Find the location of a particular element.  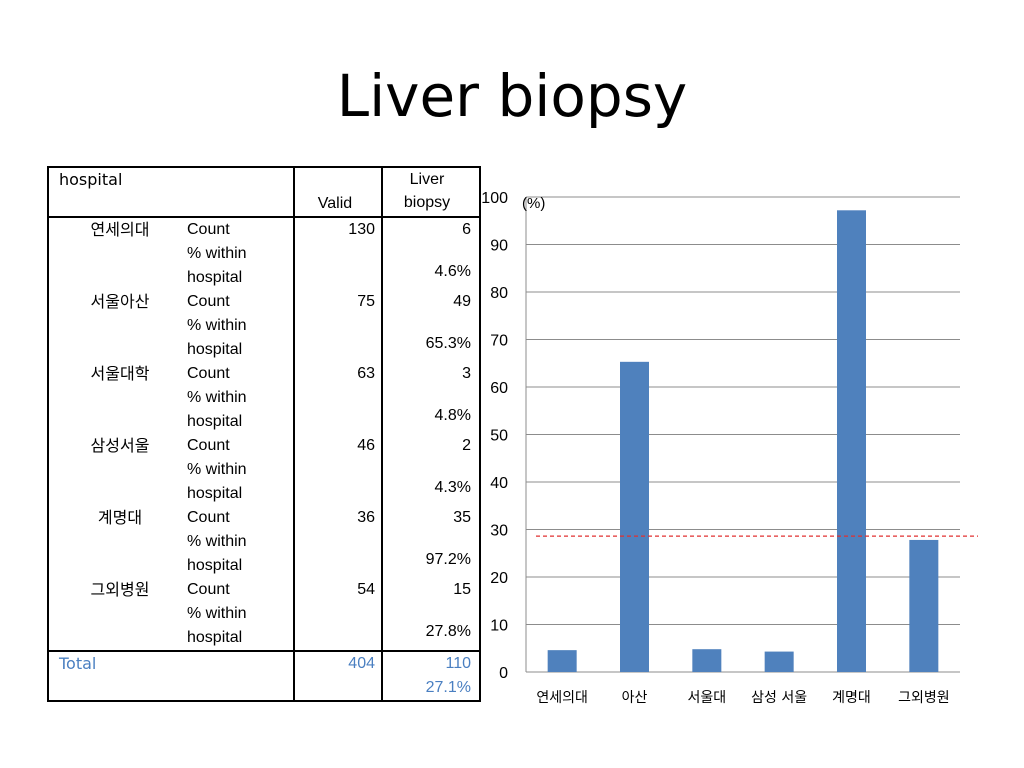

y-tick-label: 50 is located at coordinates (499, 436).